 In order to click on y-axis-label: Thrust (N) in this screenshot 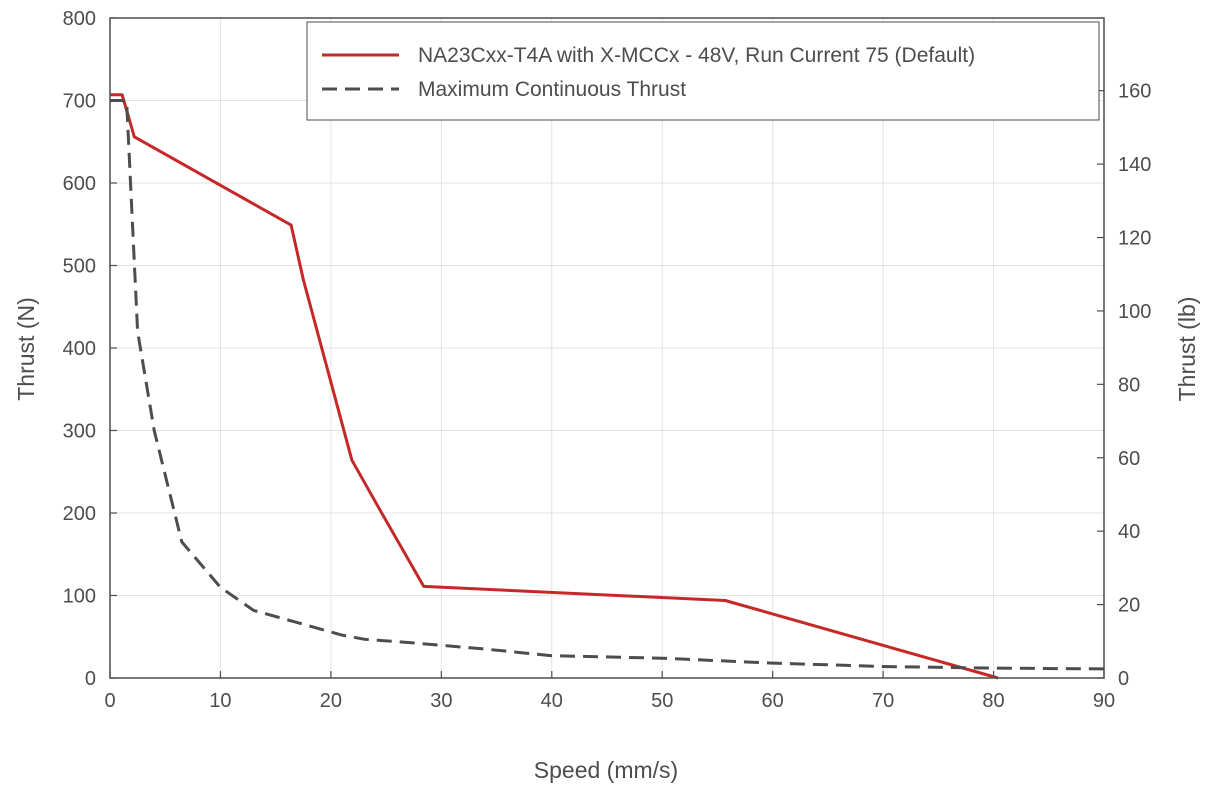, I will do `click(26, 349)`.